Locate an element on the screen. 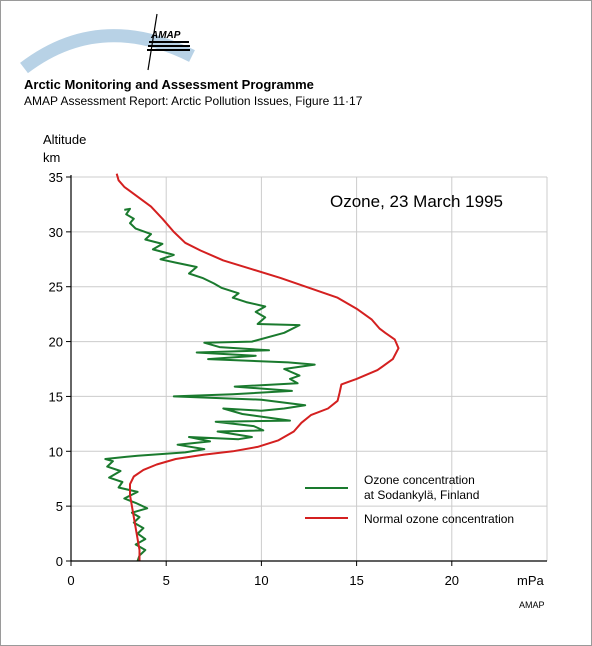 Image resolution: width=592 pixels, height=646 pixels. y-tick-label: 15 is located at coordinates (56, 396).